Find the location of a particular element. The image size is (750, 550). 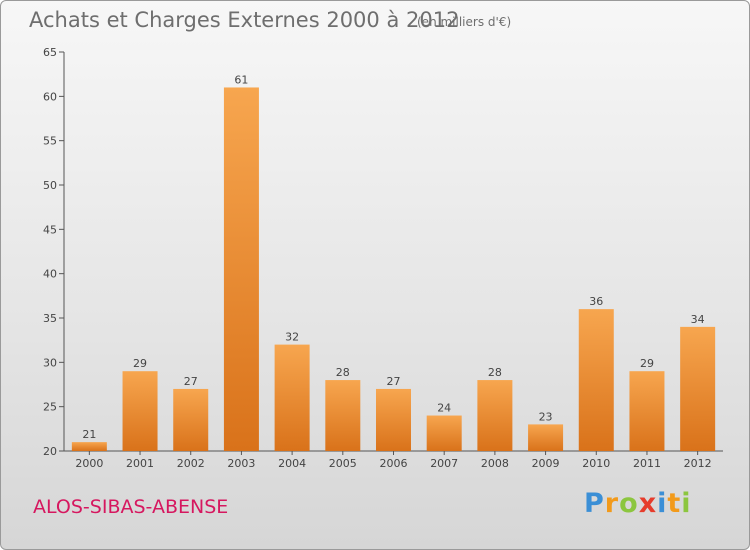

y-tick-label: 40 is located at coordinates (50, 274).